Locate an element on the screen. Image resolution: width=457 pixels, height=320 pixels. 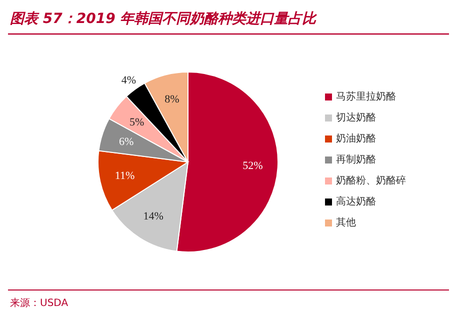
legend-label: 奶酪粉、奶酪碎 is located at coordinates (371, 180).